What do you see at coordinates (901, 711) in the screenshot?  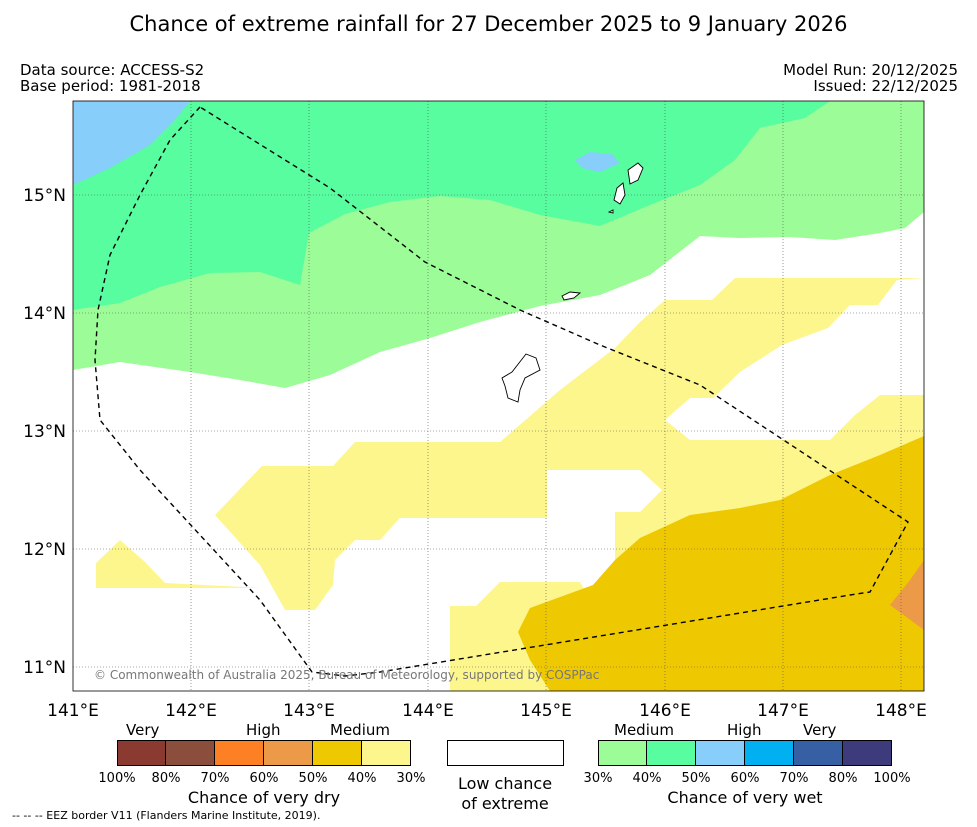 I see `lon-tick-148: 148°E` at bounding box center [901, 711].